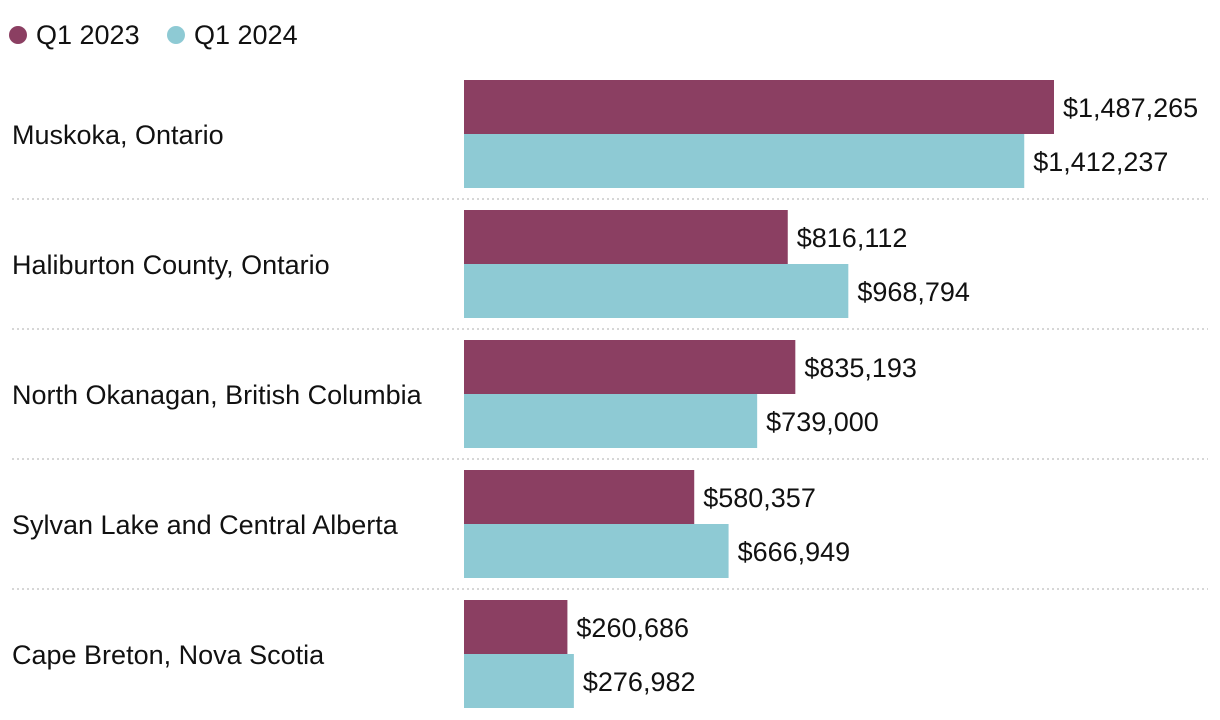 This screenshot has width=1220, height=720. Describe the element at coordinates (168, 655) in the screenshot. I see `category-label: Cape Breton, Nova Scotia` at that location.